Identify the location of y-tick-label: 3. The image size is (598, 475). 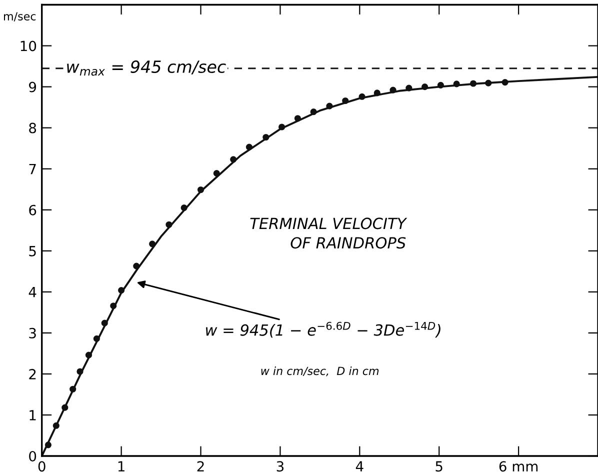
(32, 333).